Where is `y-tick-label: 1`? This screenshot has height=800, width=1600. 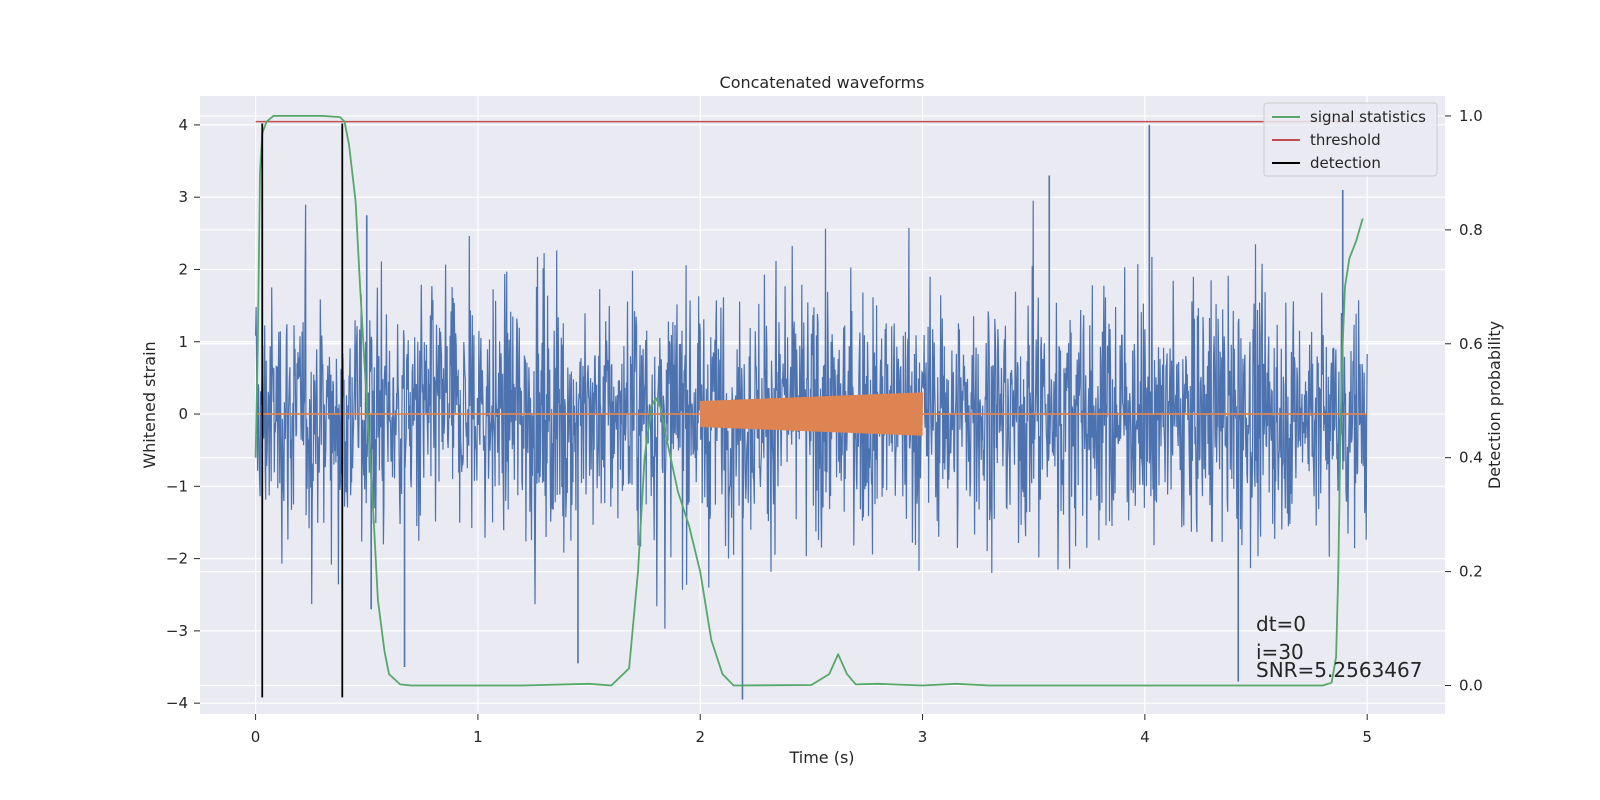 y-tick-label: 1 is located at coordinates (183, 342).